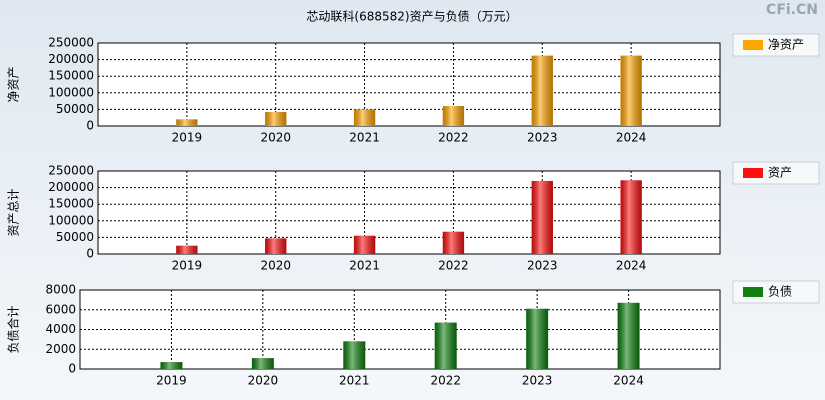 Image resolution: width=825 pixels, height=400 pixels. What do you see at coordinates (60, 309) in the screenshot?
I see `y-tick-label: 6000` at bounding box center [60, 309].